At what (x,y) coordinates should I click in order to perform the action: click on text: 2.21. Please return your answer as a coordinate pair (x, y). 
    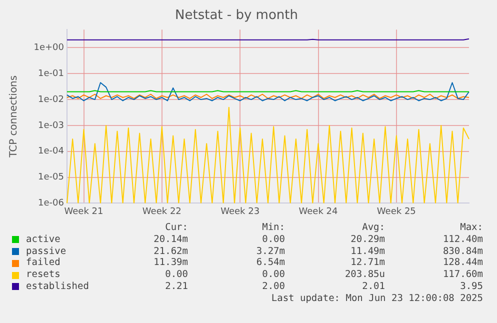
    Looking at the image, I should click on (176, 286).